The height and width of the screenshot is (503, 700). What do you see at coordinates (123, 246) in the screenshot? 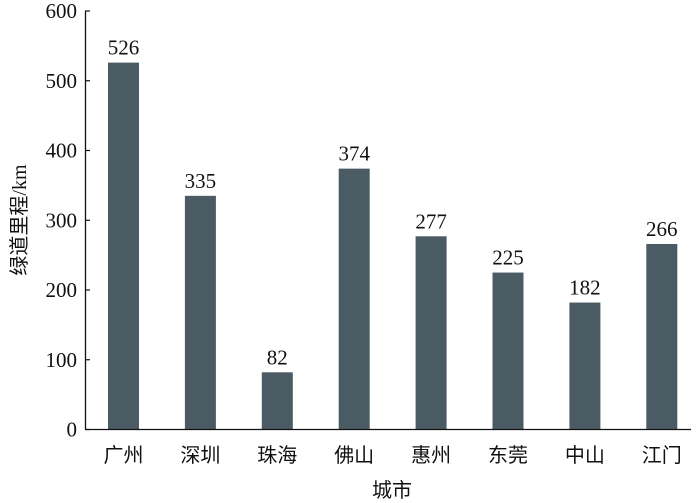
I see `bar-广州` at bounding box center [123, 246].